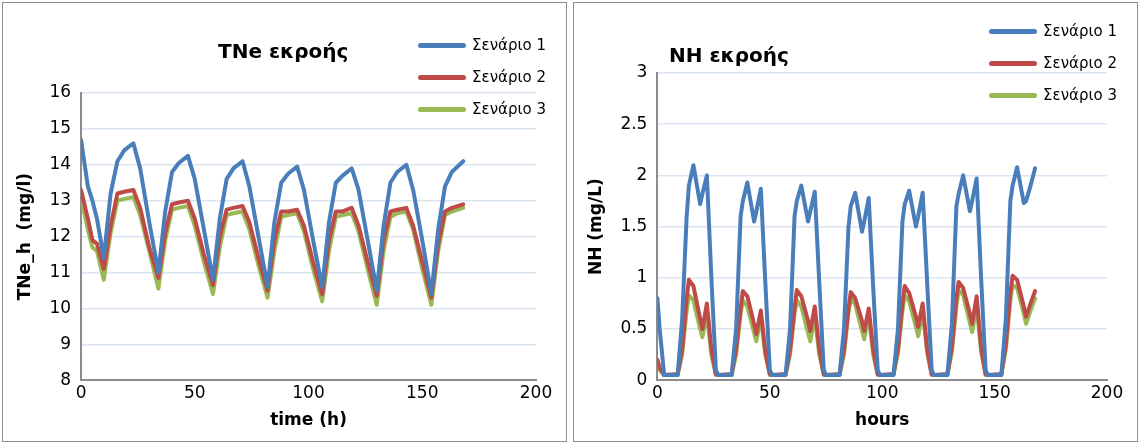  What do you see at coordinates (308, 419) in the screenshot?
I see `x-axis-title: time (h)` at bounding box center [308, 419].